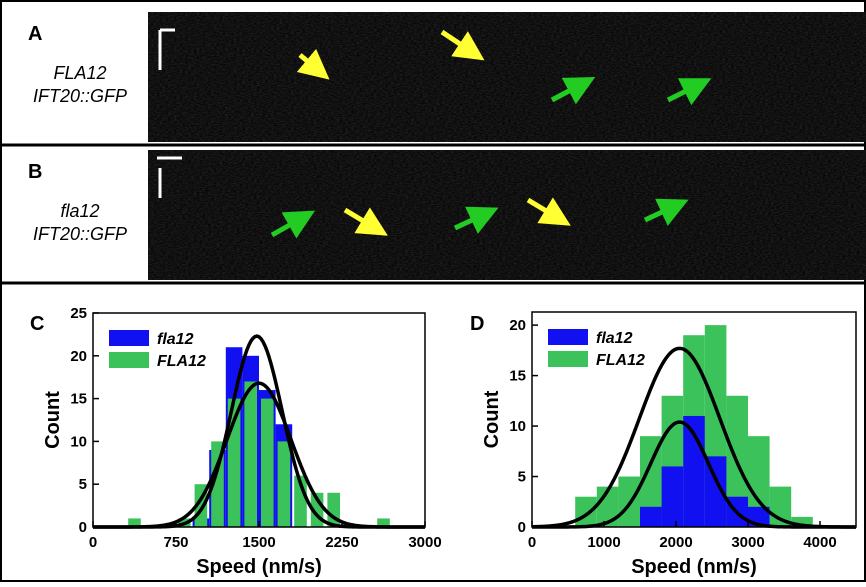 The height and width of the screenshot is (587, 866). Describe the element at coordinates (694, 437) in the screenshot. I see `fit-curve` at that location.